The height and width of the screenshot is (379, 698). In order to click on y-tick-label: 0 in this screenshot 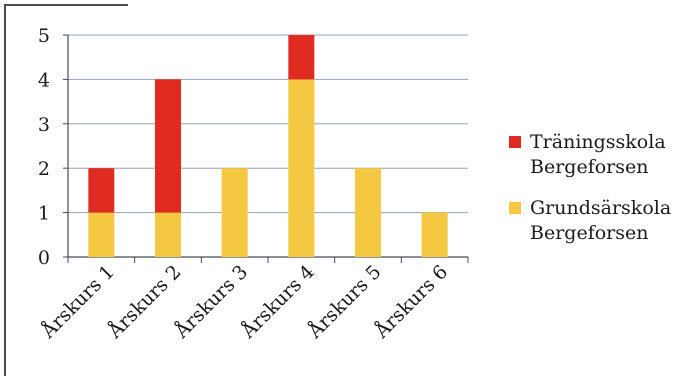, I will do `click(44, 258)`.